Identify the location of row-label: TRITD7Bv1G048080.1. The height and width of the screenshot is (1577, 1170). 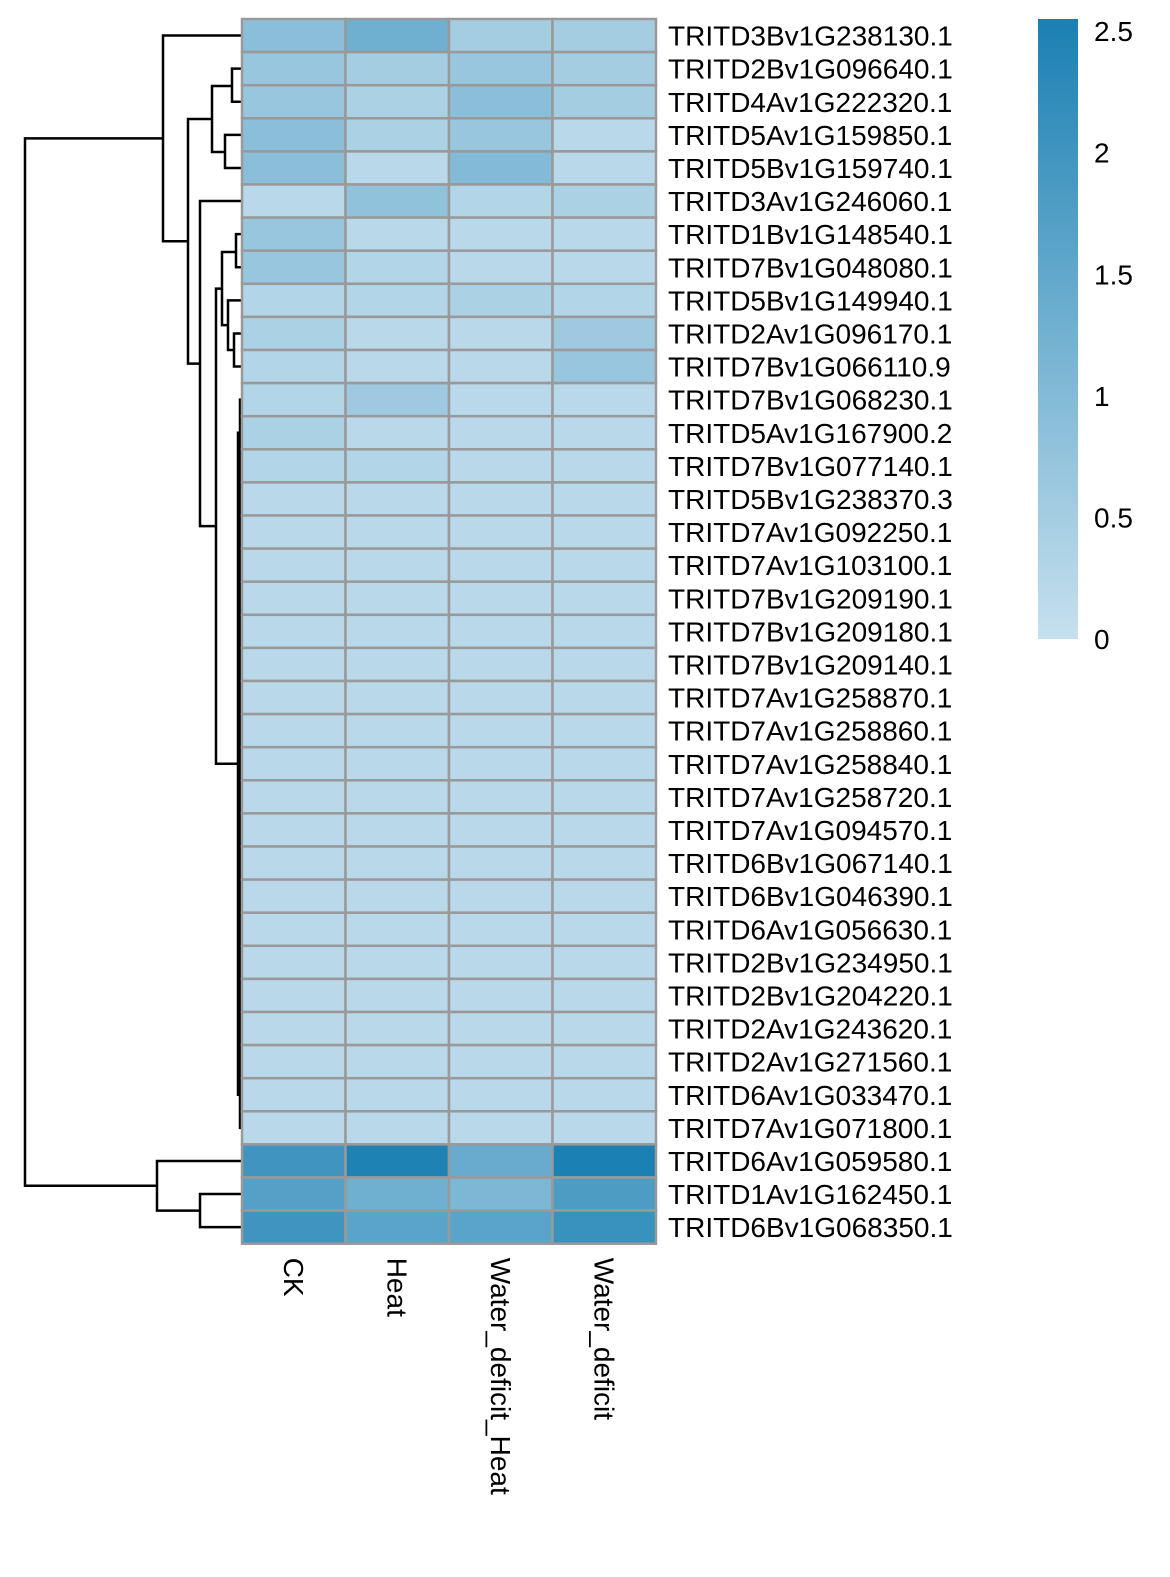
(810, 267).